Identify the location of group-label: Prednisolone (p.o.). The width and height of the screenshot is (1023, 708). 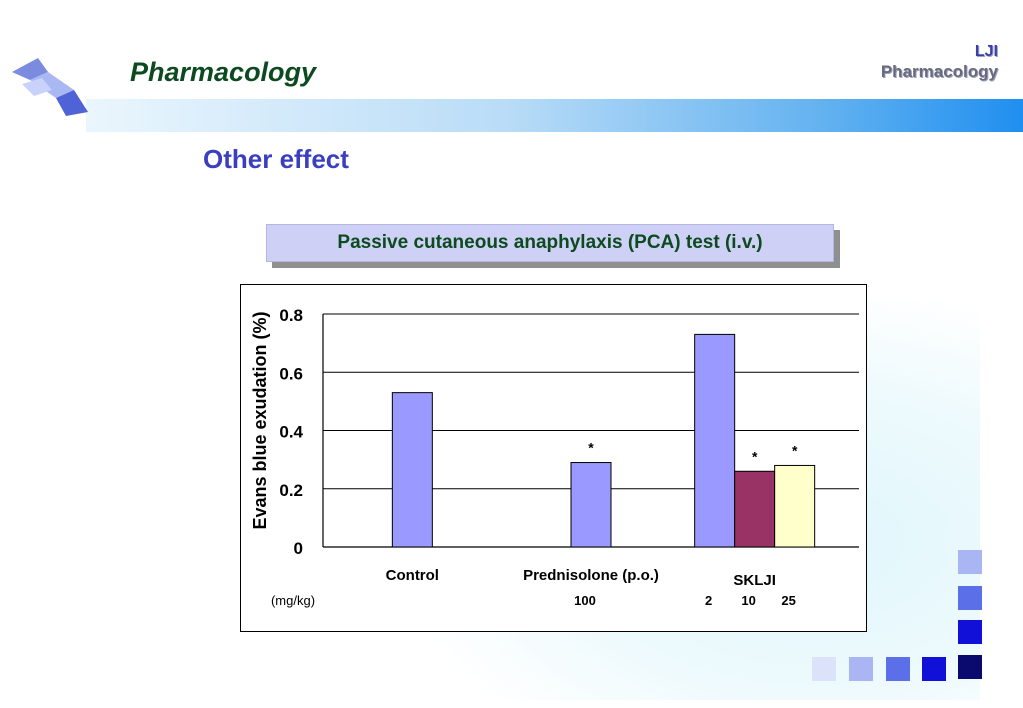
(591, 575).